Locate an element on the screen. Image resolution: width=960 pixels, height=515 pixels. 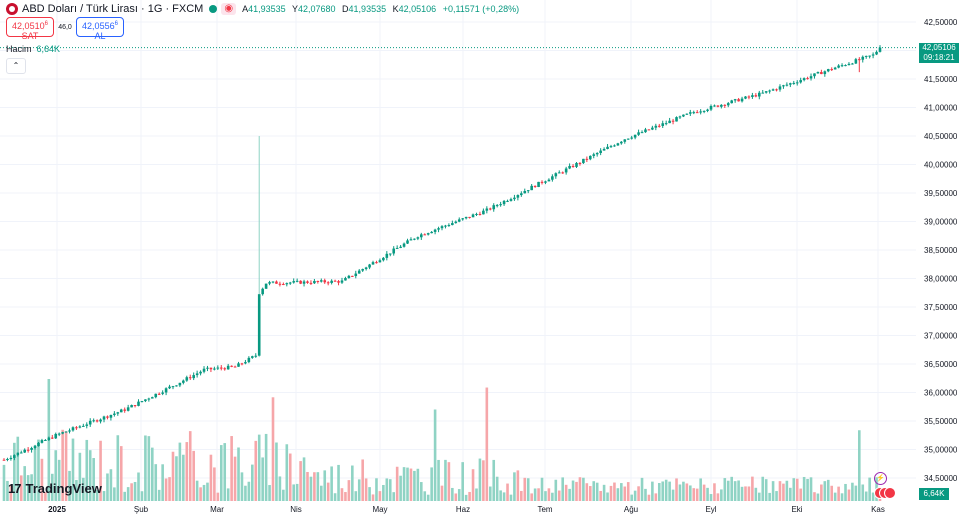
tradingview-logo: 17 TradingView is located at coordinates (55, 488).